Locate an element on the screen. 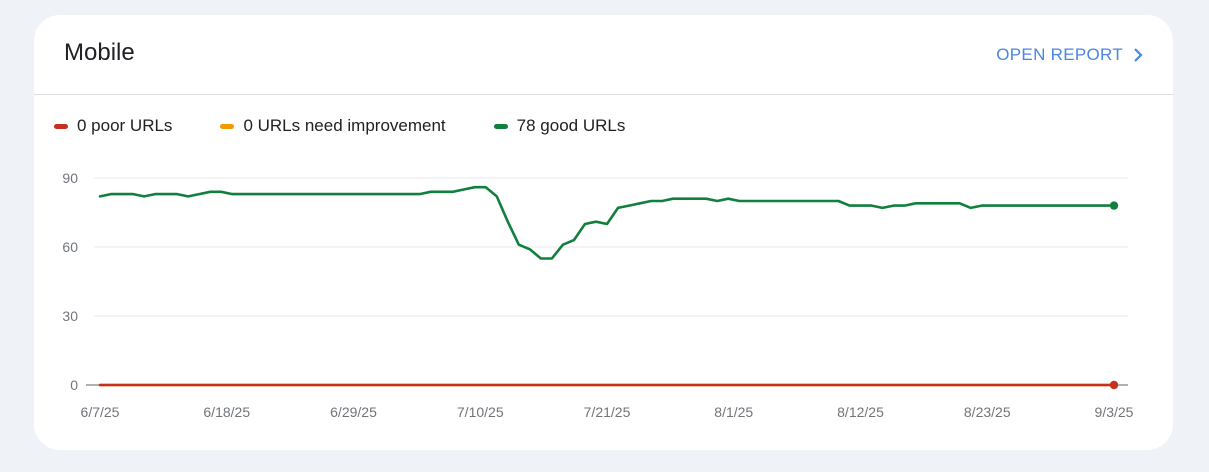 This screenshot has height=472, width=1209. x-tick-label: 9/3/25 is located at coordinates (1114, 412).